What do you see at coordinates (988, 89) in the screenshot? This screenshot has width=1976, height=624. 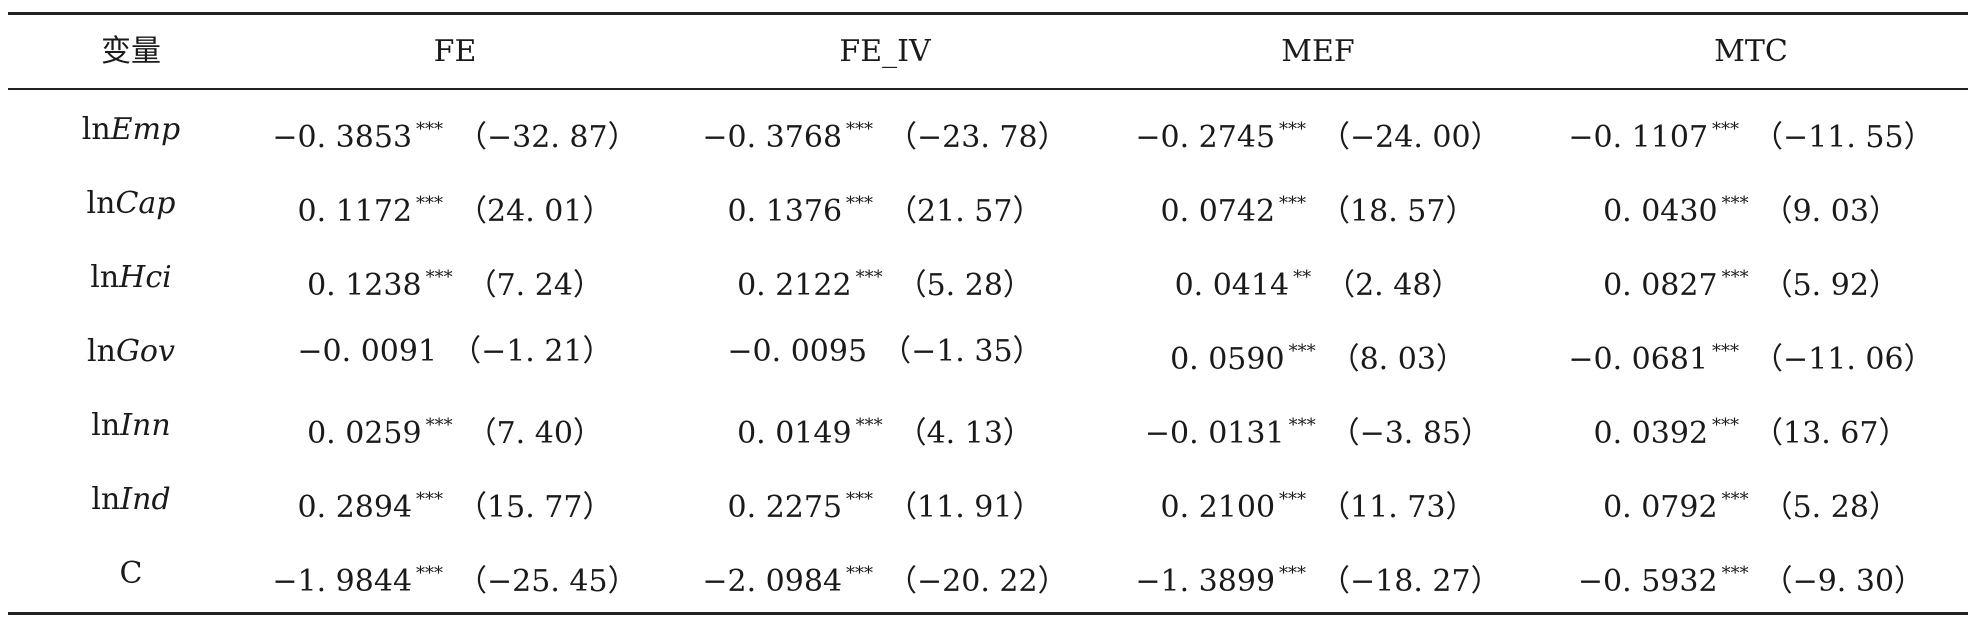 I see `header-rule` at bounding box center [988, 89].